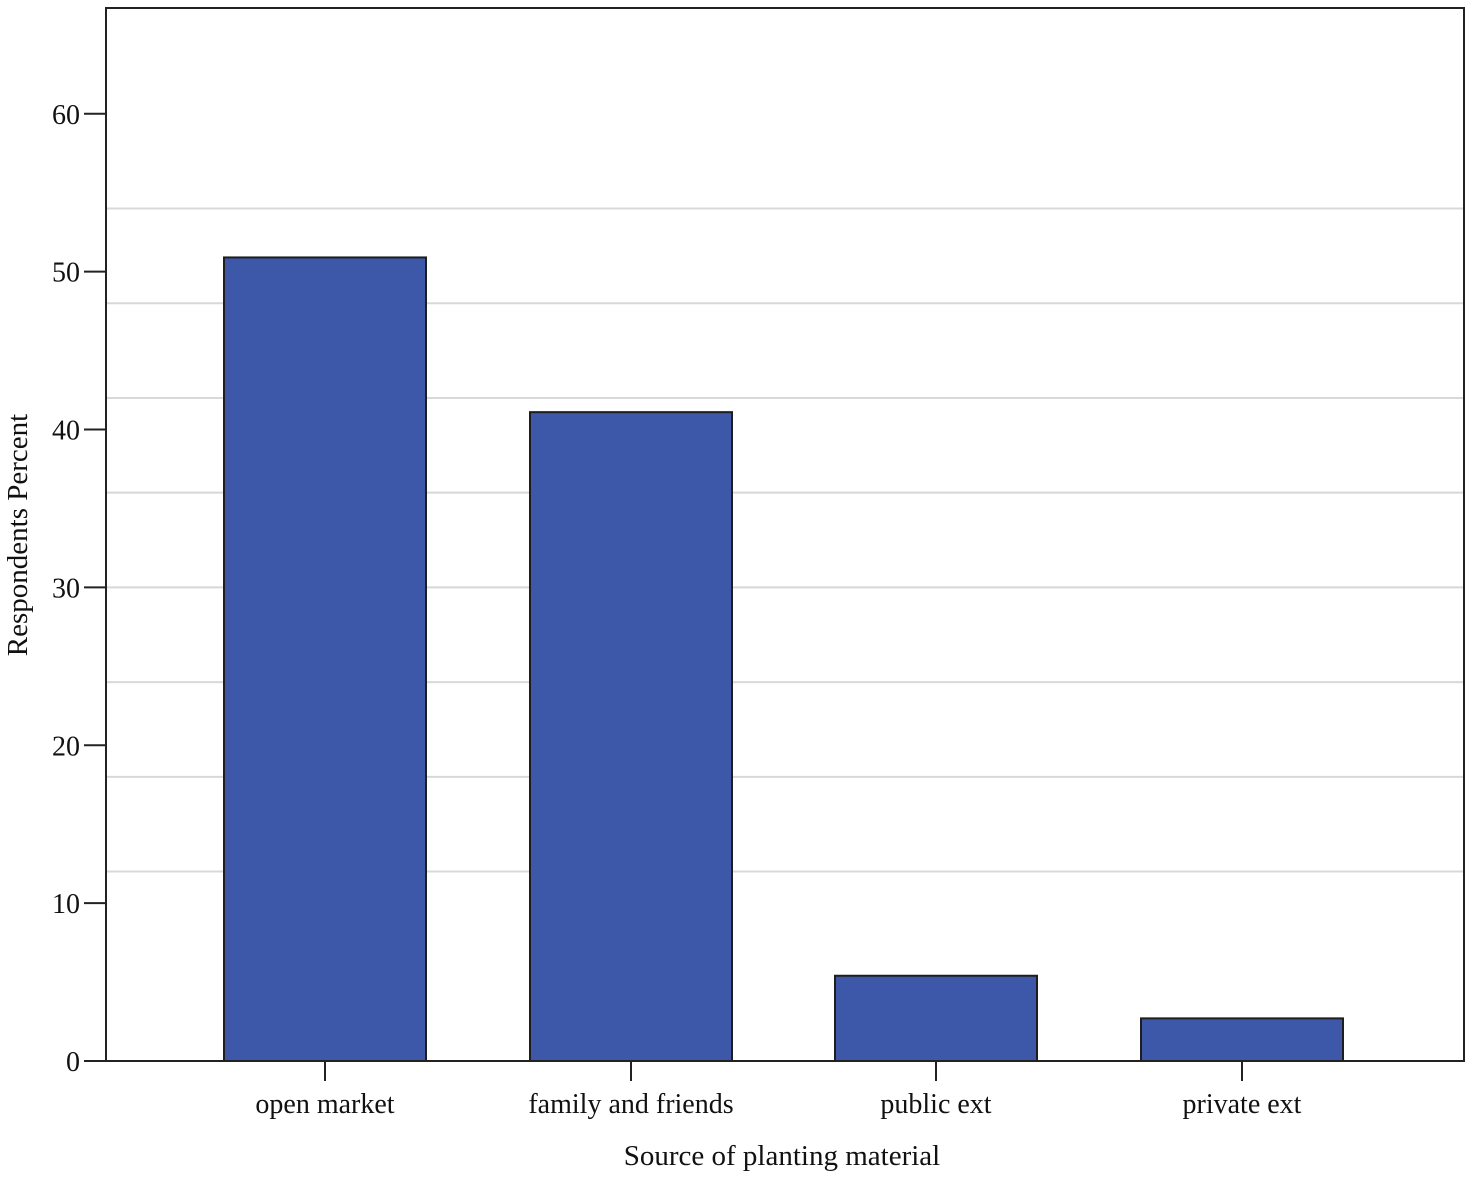 The image size is (1472, 1186). I want to click on bar-family-and-friends, so click(631, 737).